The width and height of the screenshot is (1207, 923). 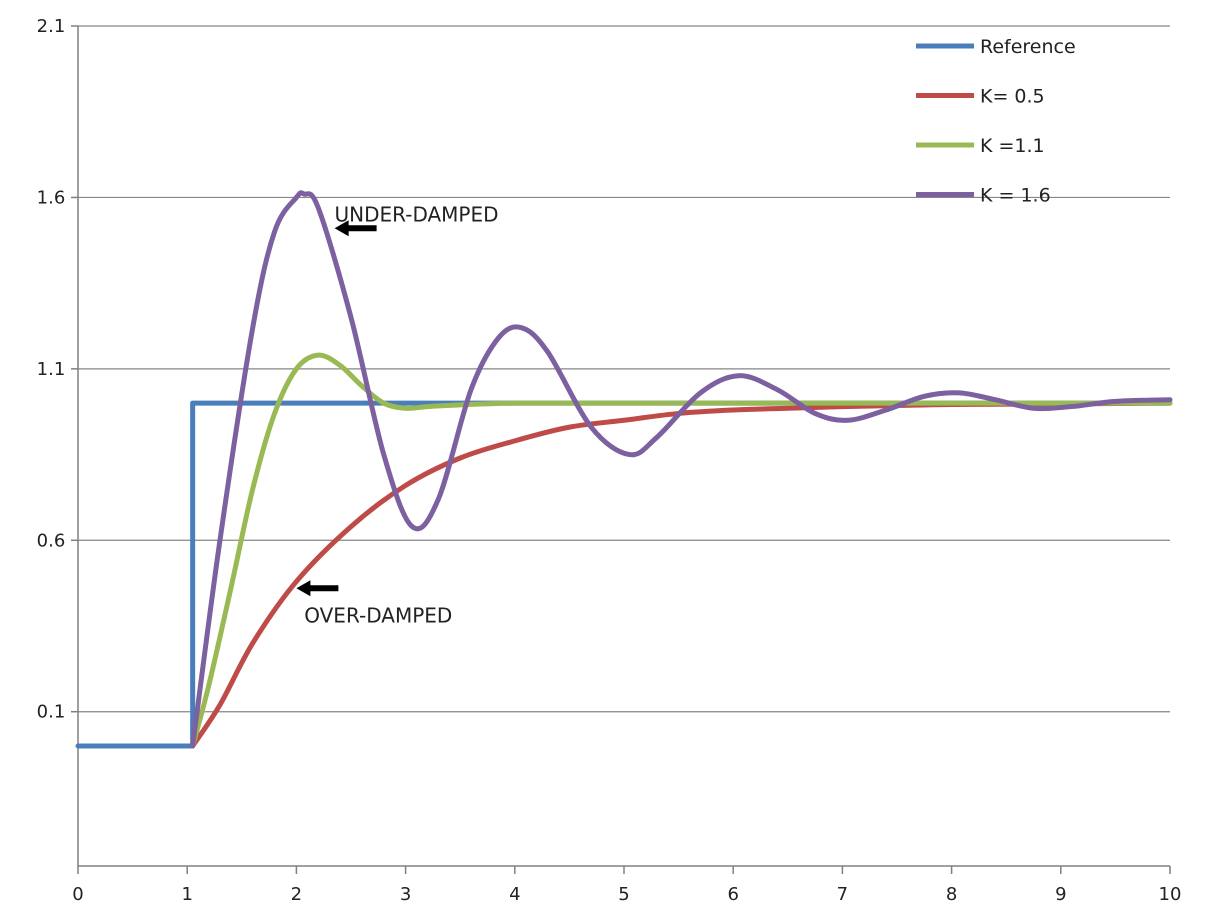 I want to click on legend: Reference K= 0.5 K =1.1 K = 1.6, so click(x=996, y=121).